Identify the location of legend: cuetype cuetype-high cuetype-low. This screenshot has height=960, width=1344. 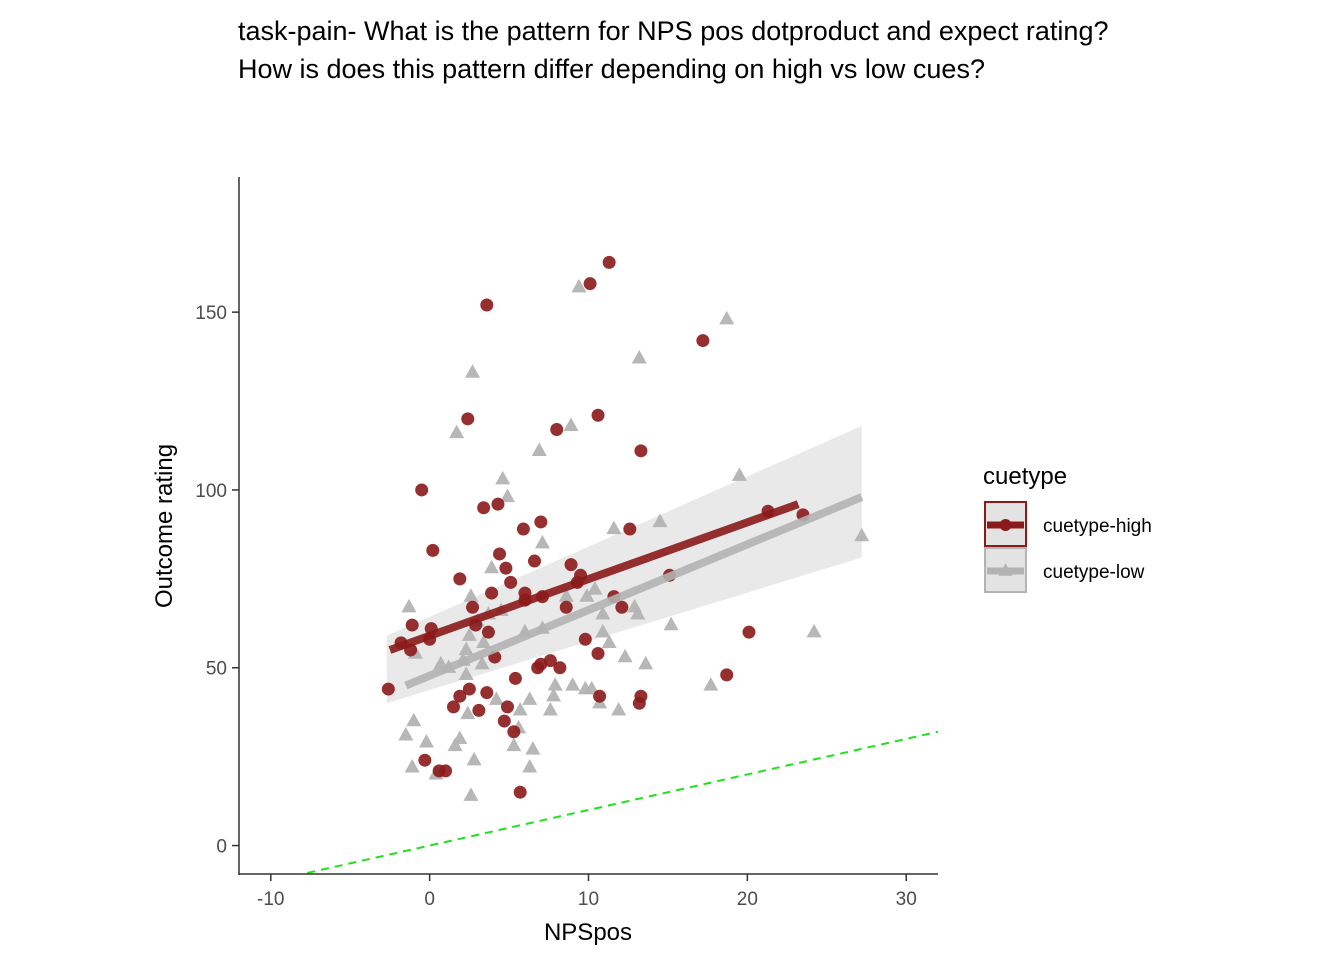
(1067, 528).